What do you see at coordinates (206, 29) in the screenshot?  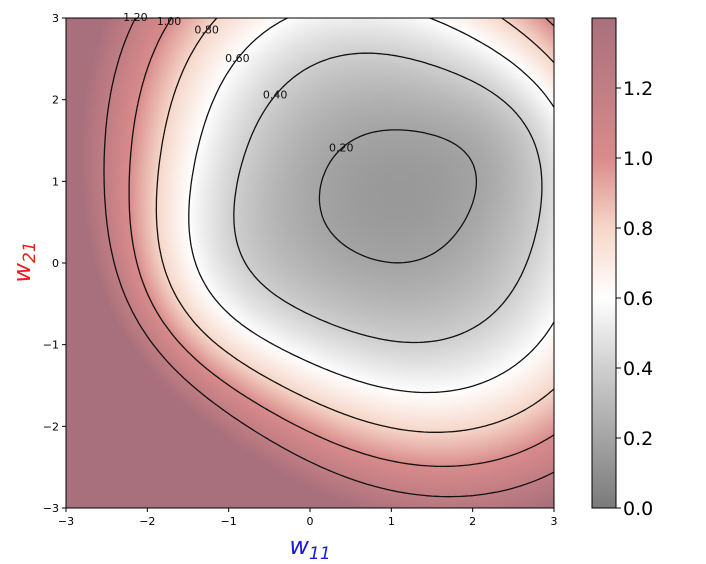 I see `contour-label: 0.80` at bounding box center [206, 29].